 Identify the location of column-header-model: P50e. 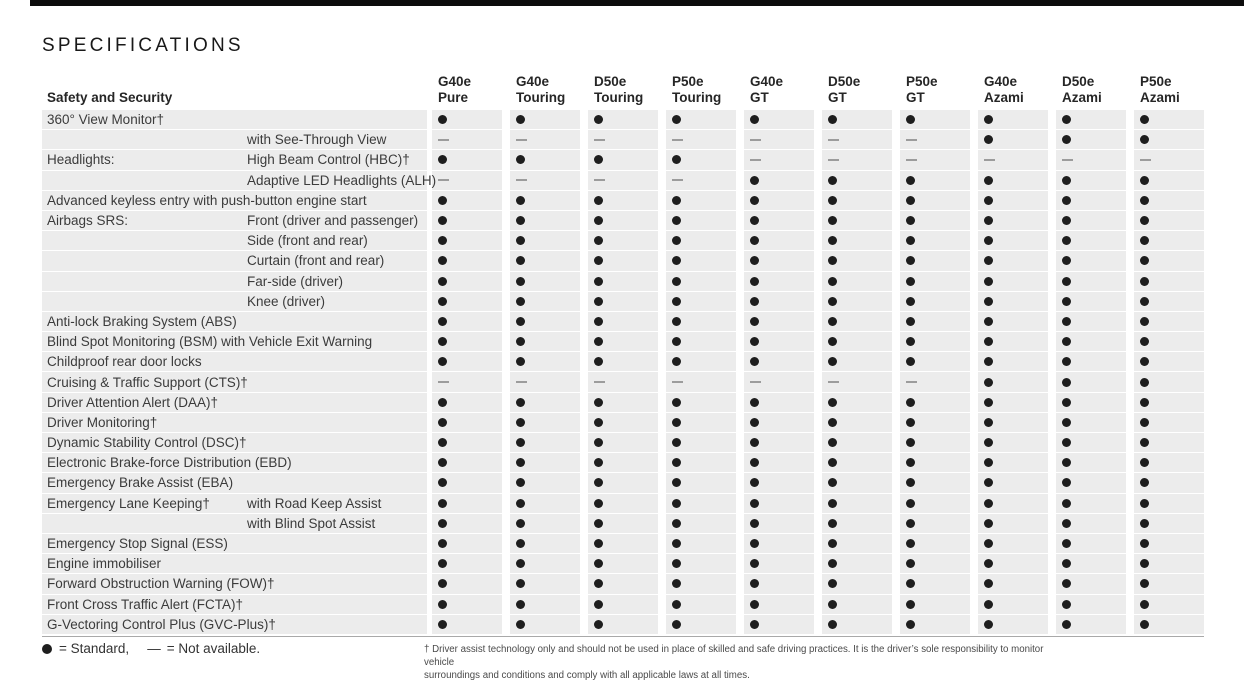
(1156, 81).